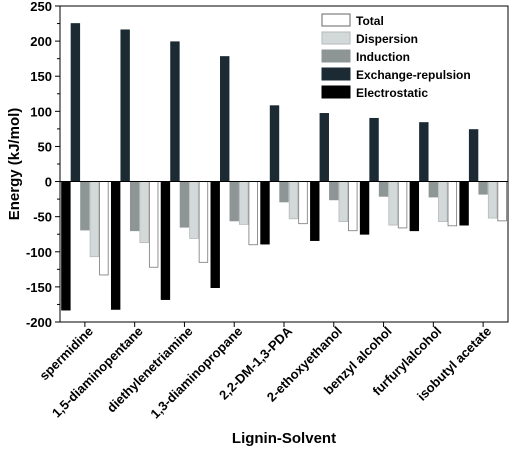  I want to click on legend-label: Electrostatic, so click(392, 93).